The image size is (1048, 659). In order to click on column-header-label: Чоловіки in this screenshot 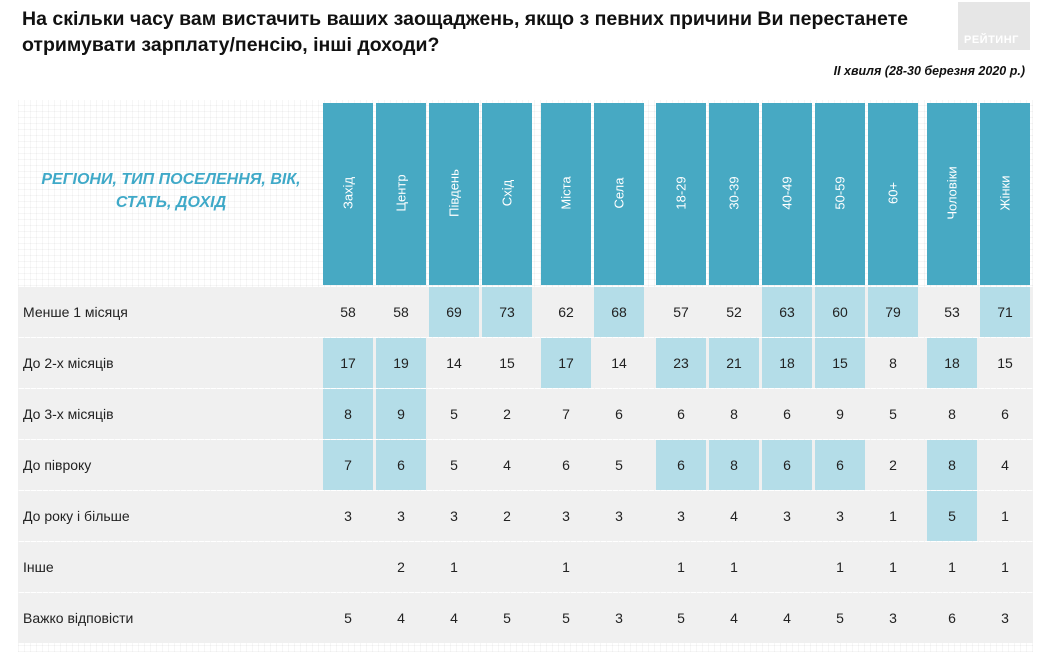, I will do `click(952, 193)`.